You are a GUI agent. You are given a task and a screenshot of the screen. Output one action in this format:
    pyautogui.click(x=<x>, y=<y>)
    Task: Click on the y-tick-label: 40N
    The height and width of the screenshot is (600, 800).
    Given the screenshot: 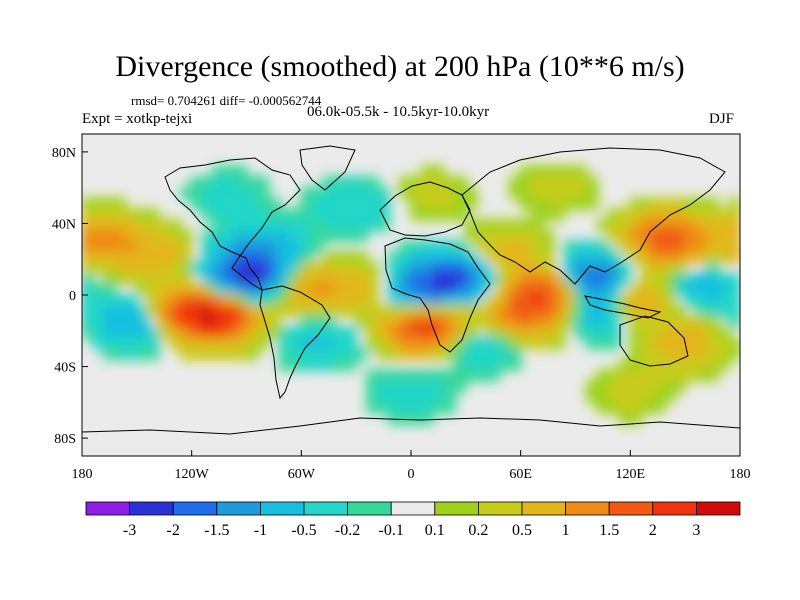 What is the action you would take?
    pyautogui.click(x=64, y=224)
    